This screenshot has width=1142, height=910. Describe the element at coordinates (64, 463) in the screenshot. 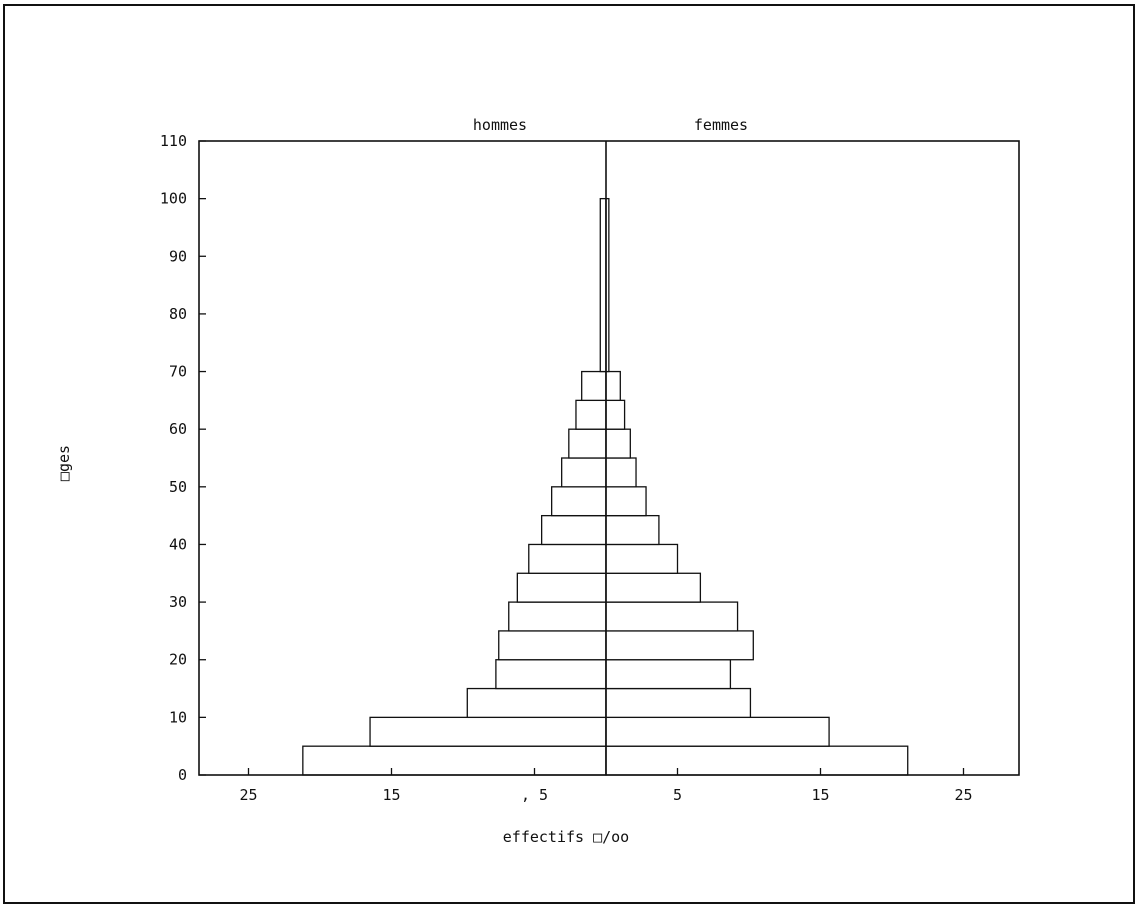

I see `y-axis-label: □ges` at that location.